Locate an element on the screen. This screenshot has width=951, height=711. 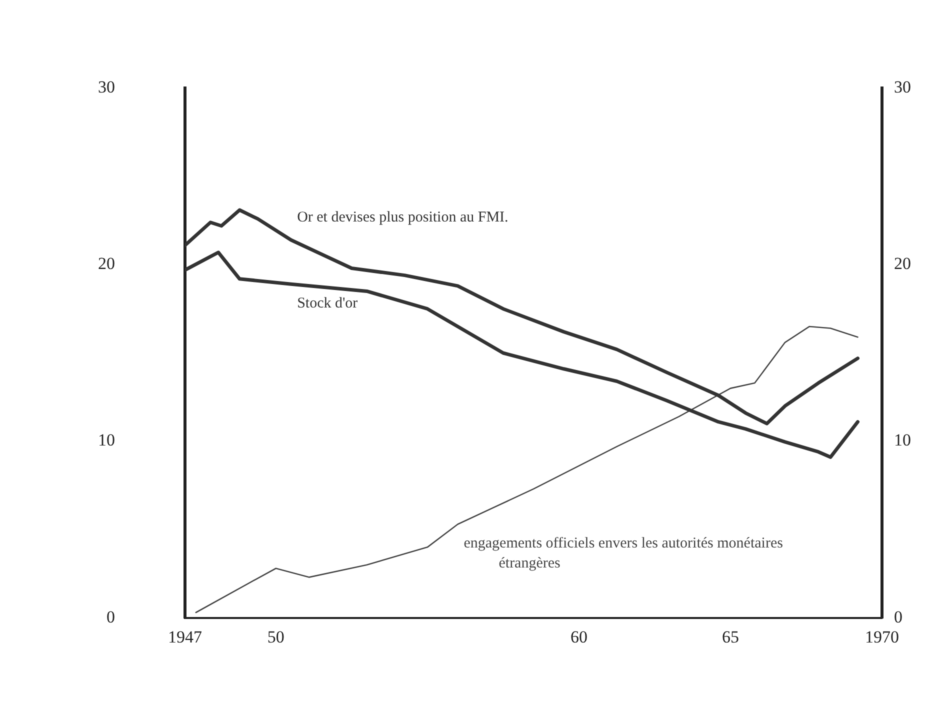
y-tick-label: 30 is located at coordinates (106, 87).